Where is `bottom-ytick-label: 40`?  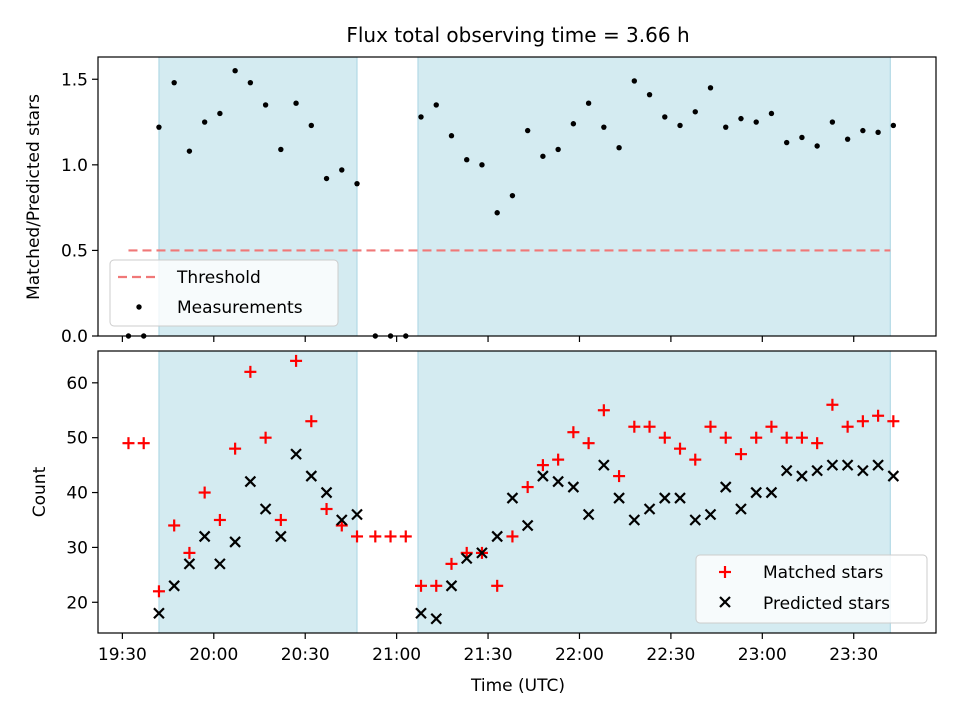 bottom-ytick-label: 40 is located at coordinates (77, 494).